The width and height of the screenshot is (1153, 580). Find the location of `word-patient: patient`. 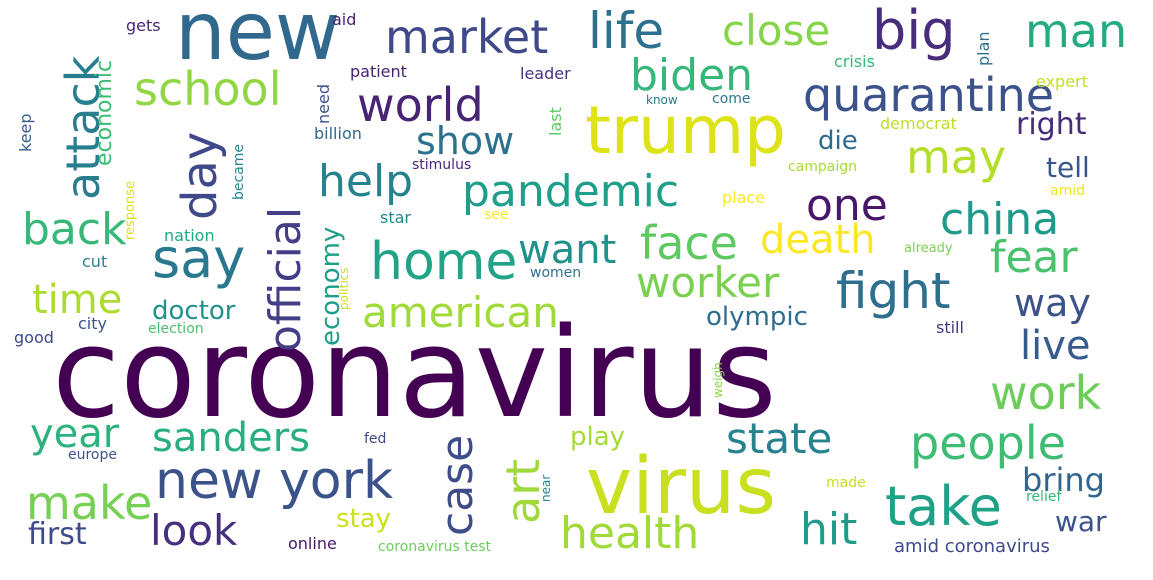

word-patient: patient is located at coordinates (378, 71).